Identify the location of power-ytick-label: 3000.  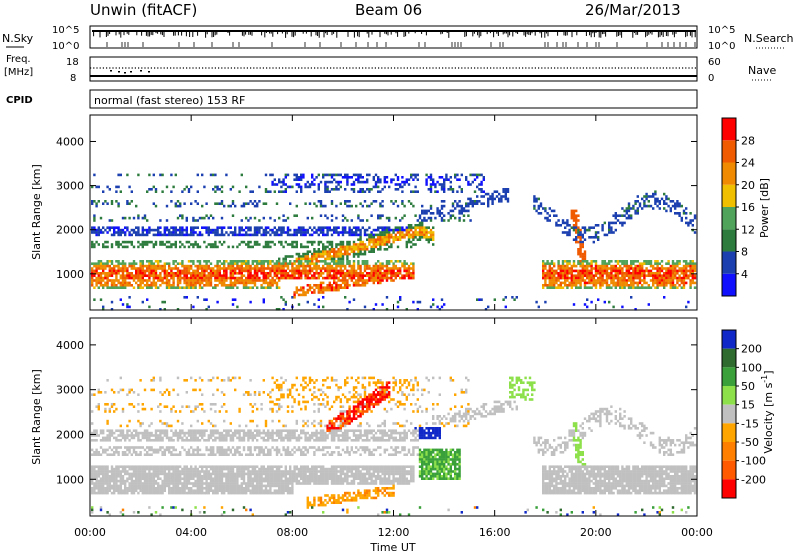
(70, 186).